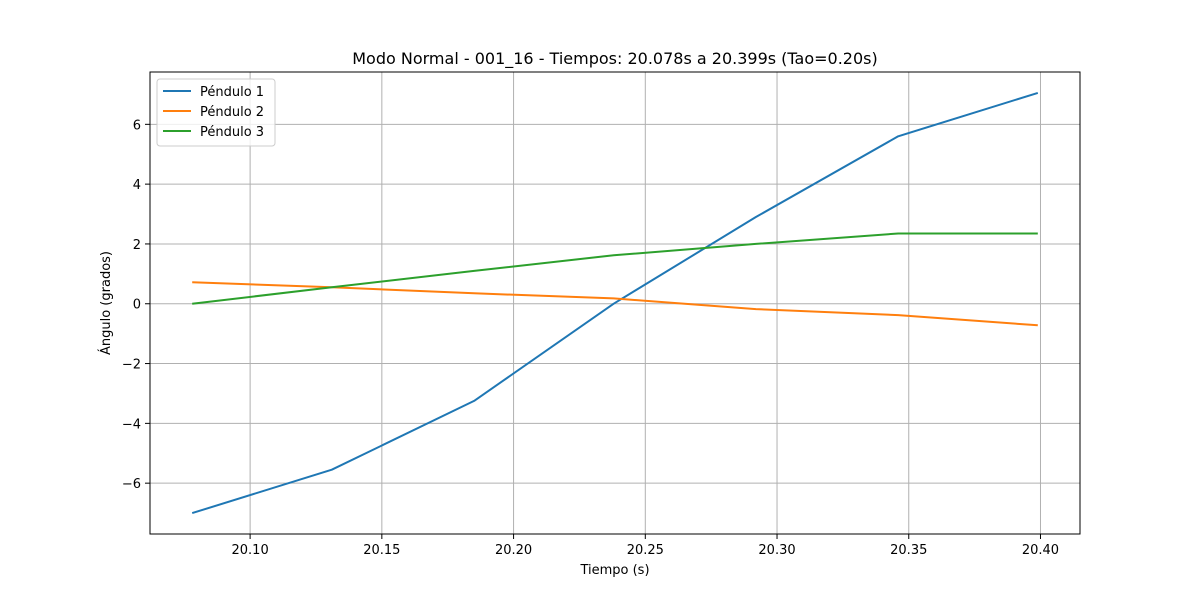  Describe the element at coordinates (131, 484) in the screenshot. I see `y-tick-label: −6` at that location.